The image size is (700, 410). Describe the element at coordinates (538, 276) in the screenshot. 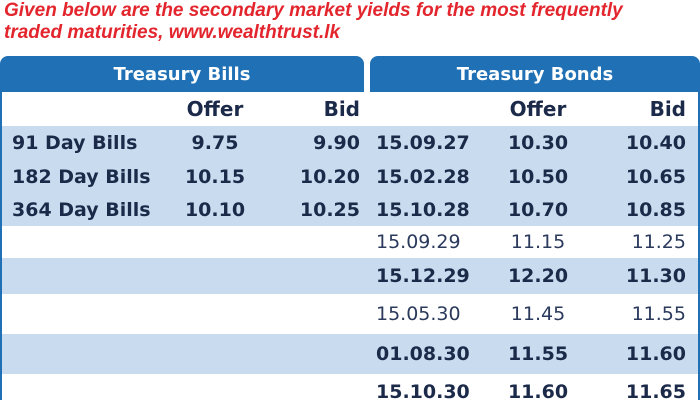

I see `bond-offer: 12.20` at that location.